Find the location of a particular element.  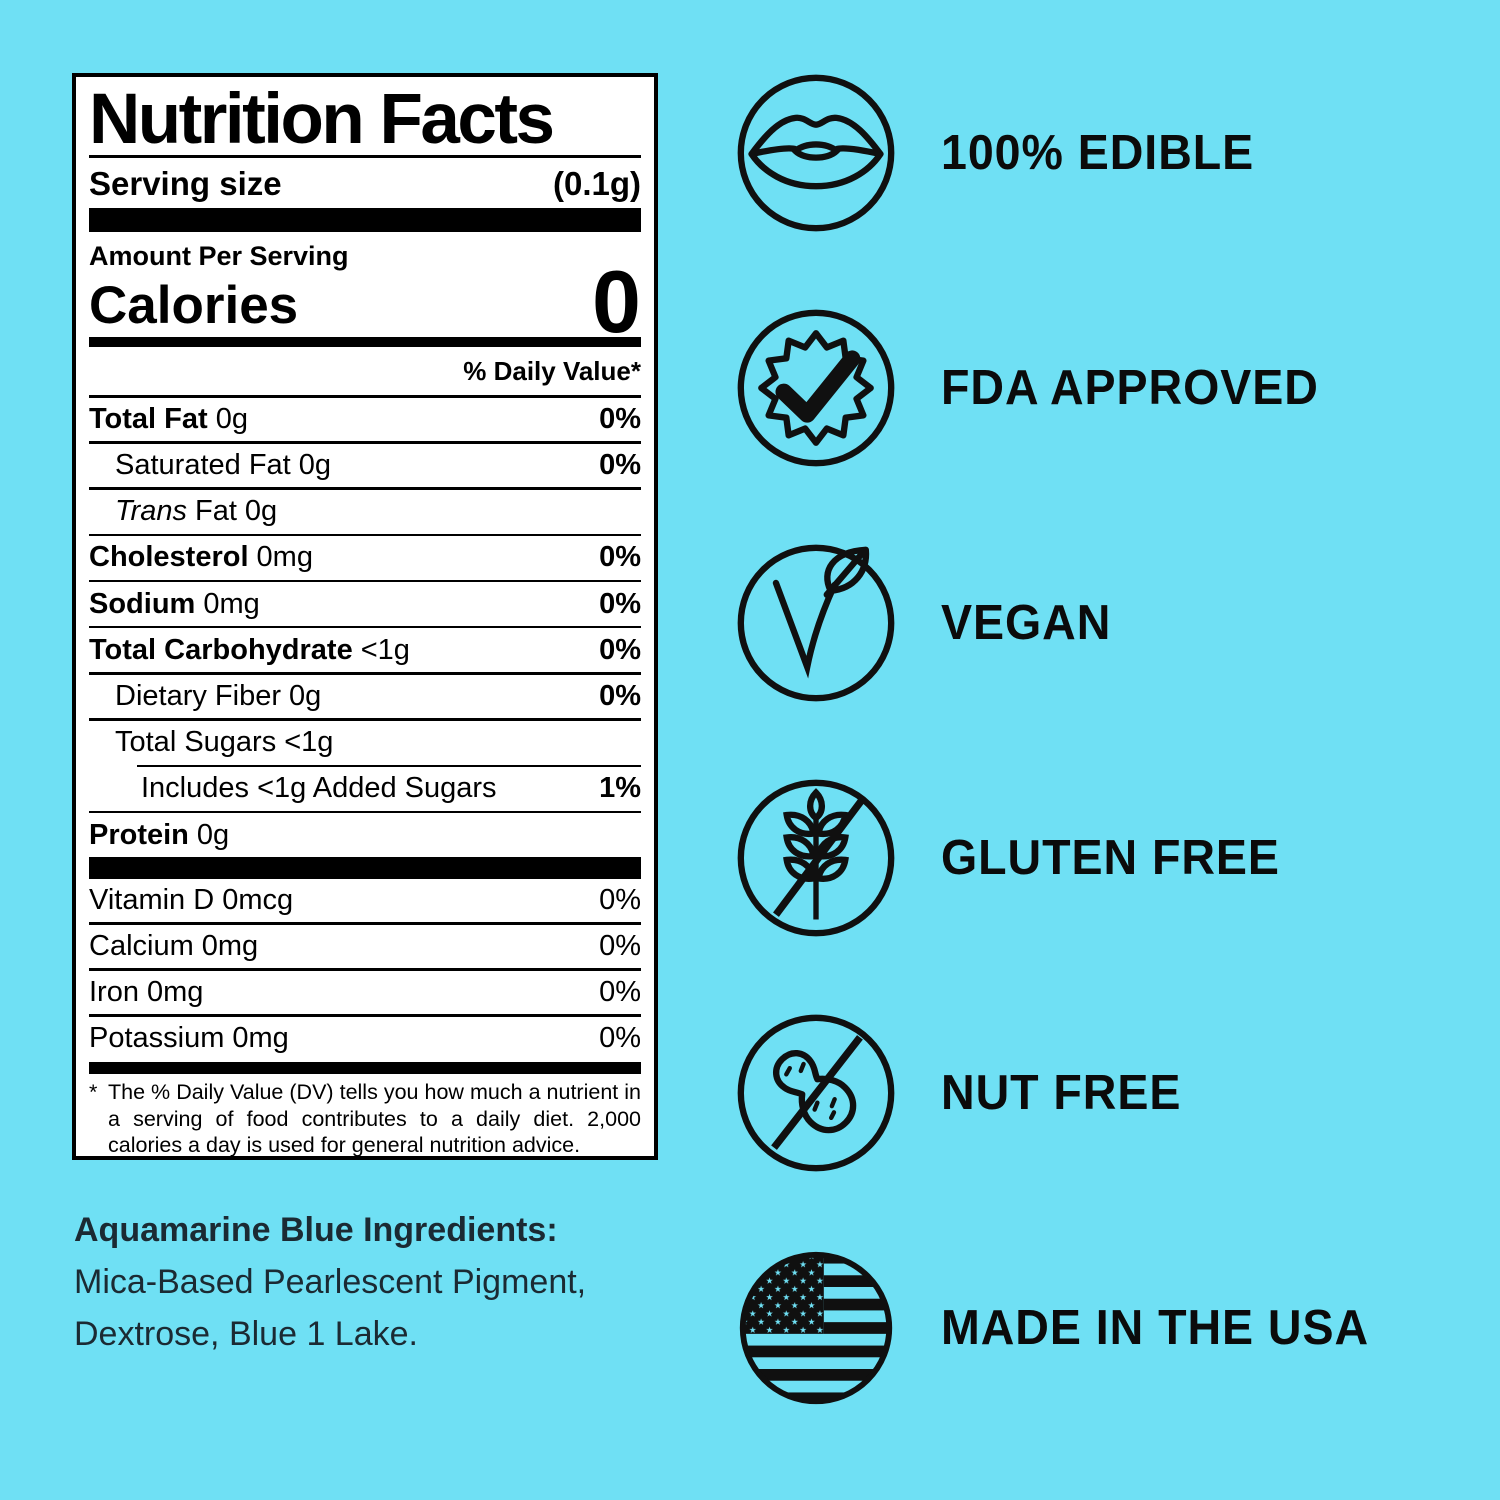

serving-size-row: Serving size (0.1g) is located at coordinates (365, 184).